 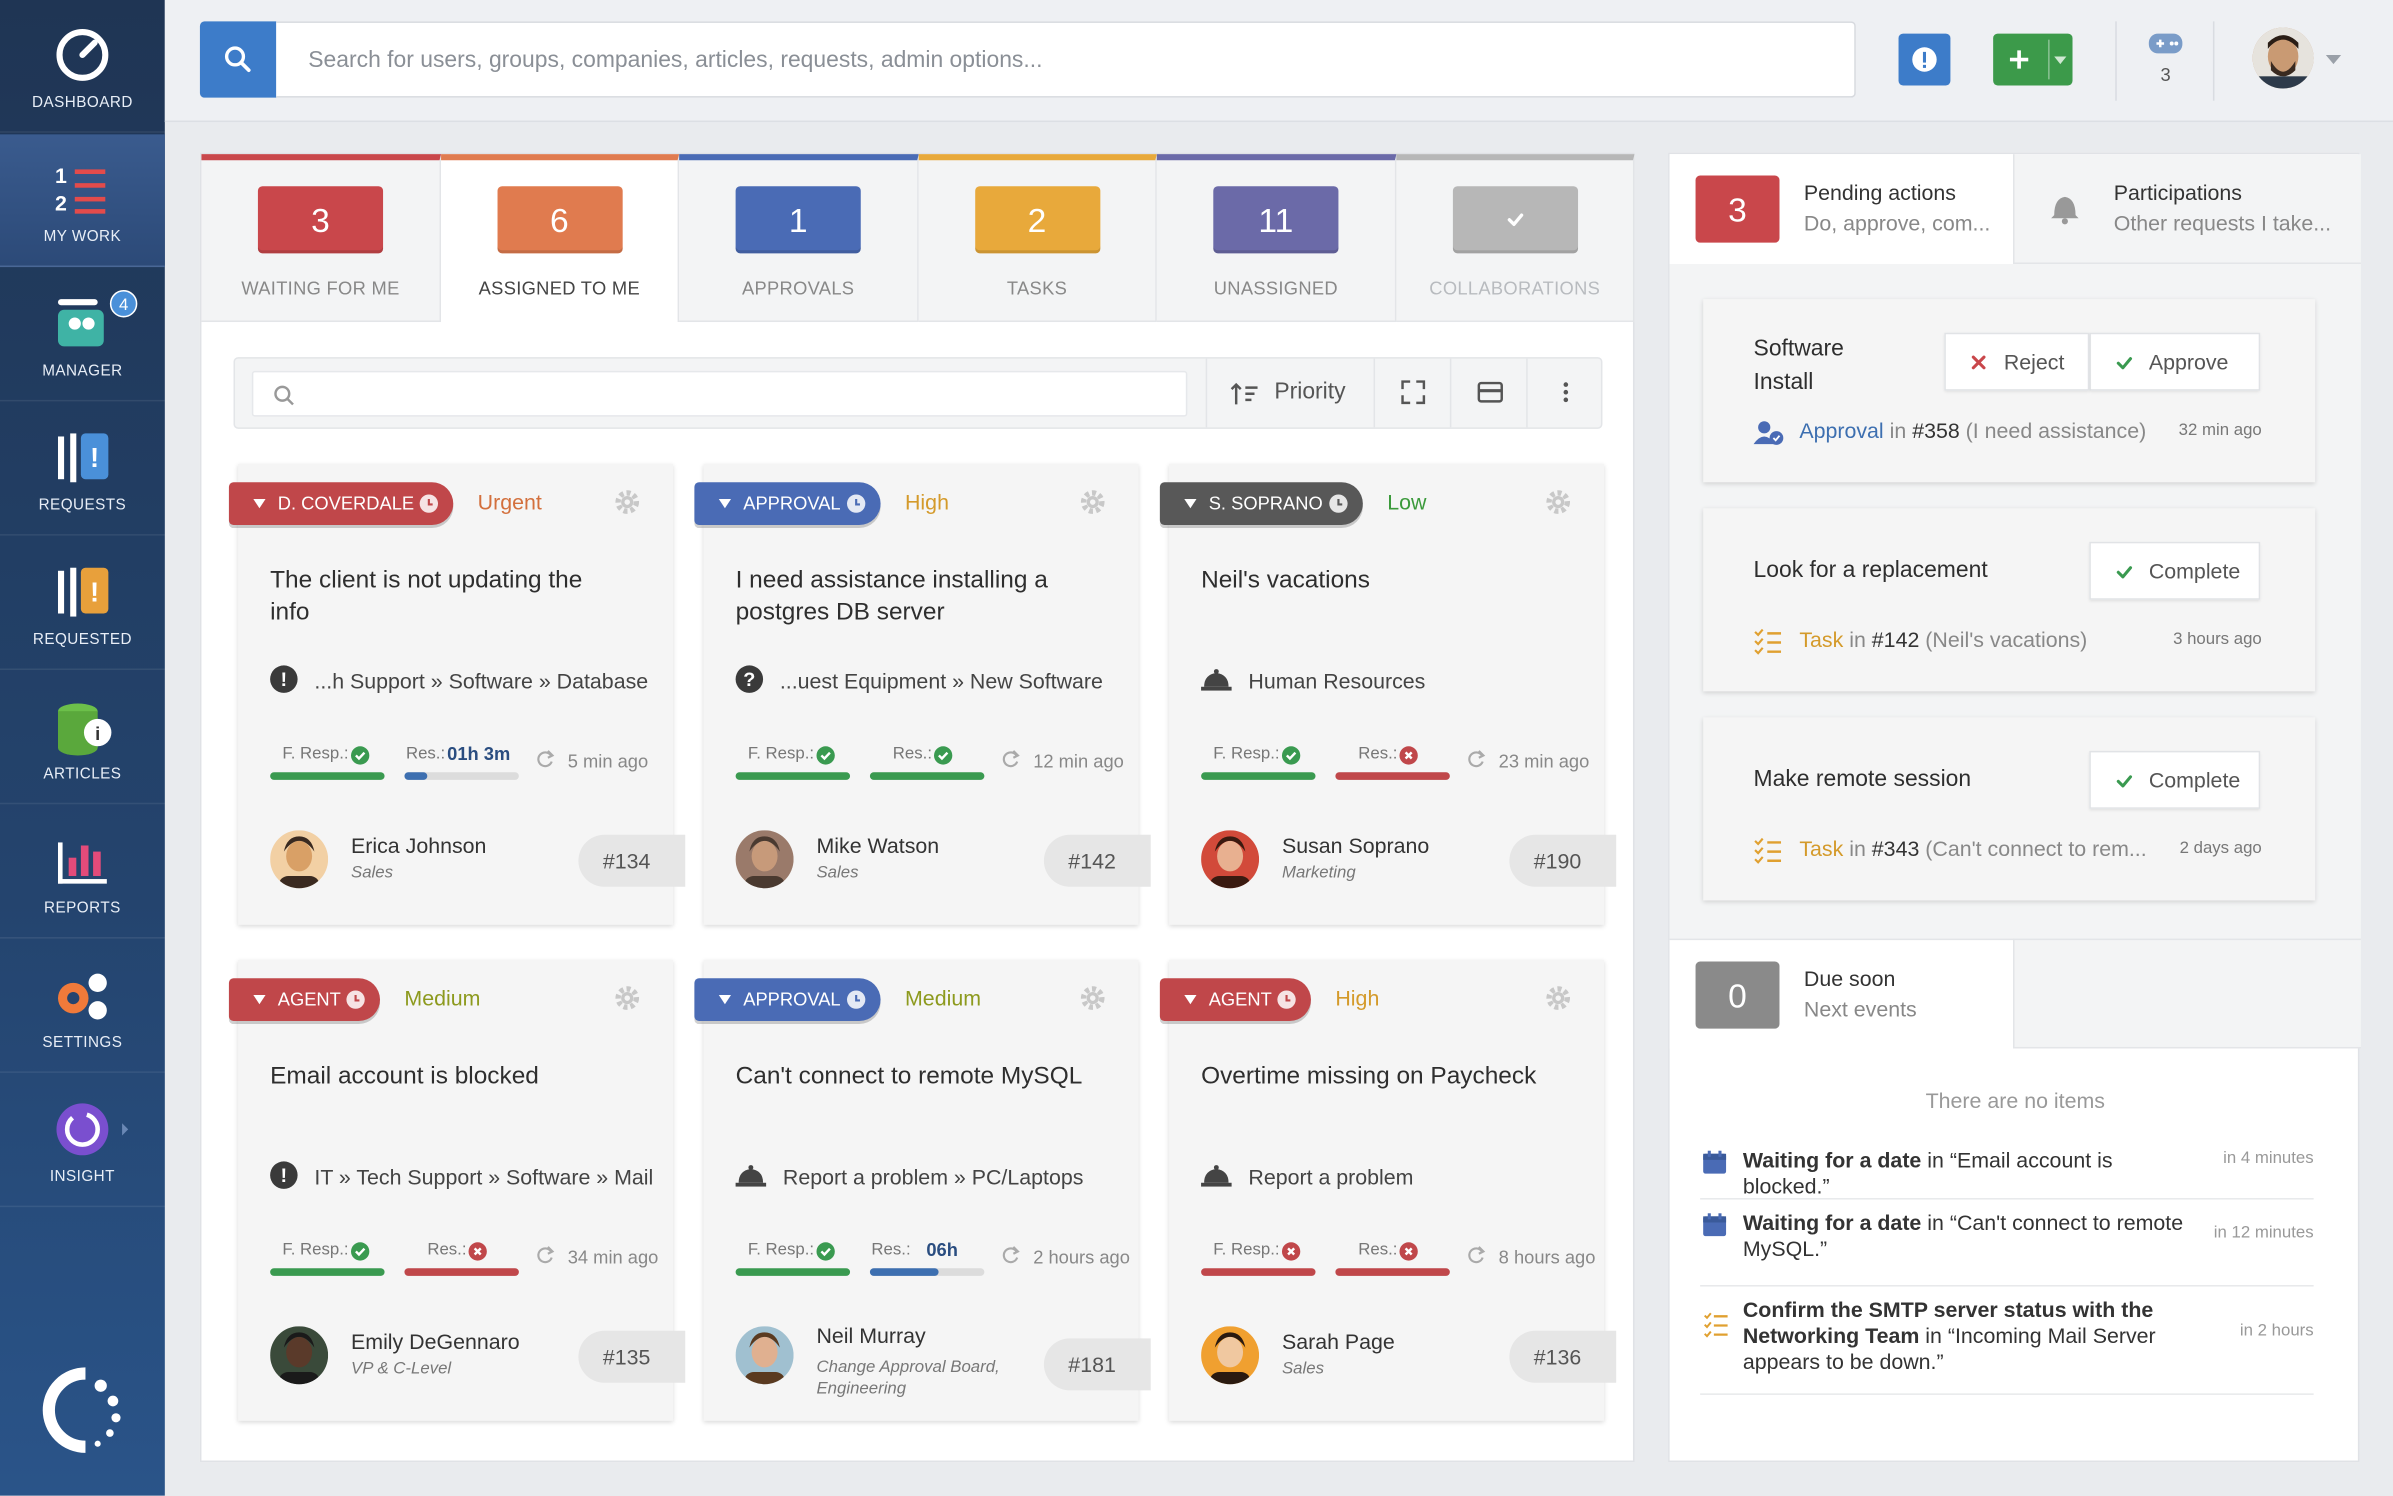 What do you see at coordinates (341, 503) in the screenshot?
I see `ticket-tag: D. COVERDALE` at bounding box center [341, 503].